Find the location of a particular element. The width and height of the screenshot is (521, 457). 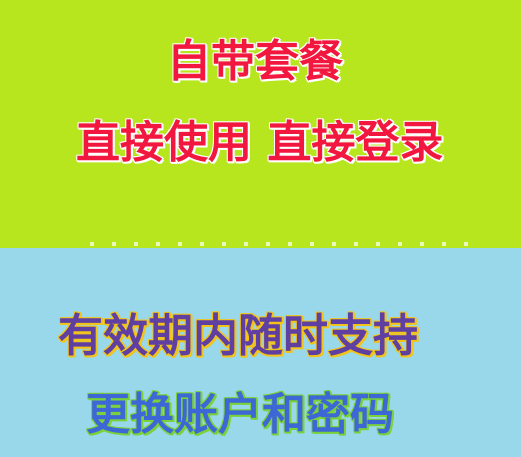

headline-change-account-password: 更换账户和密码 is located at coordinates (240, 414).